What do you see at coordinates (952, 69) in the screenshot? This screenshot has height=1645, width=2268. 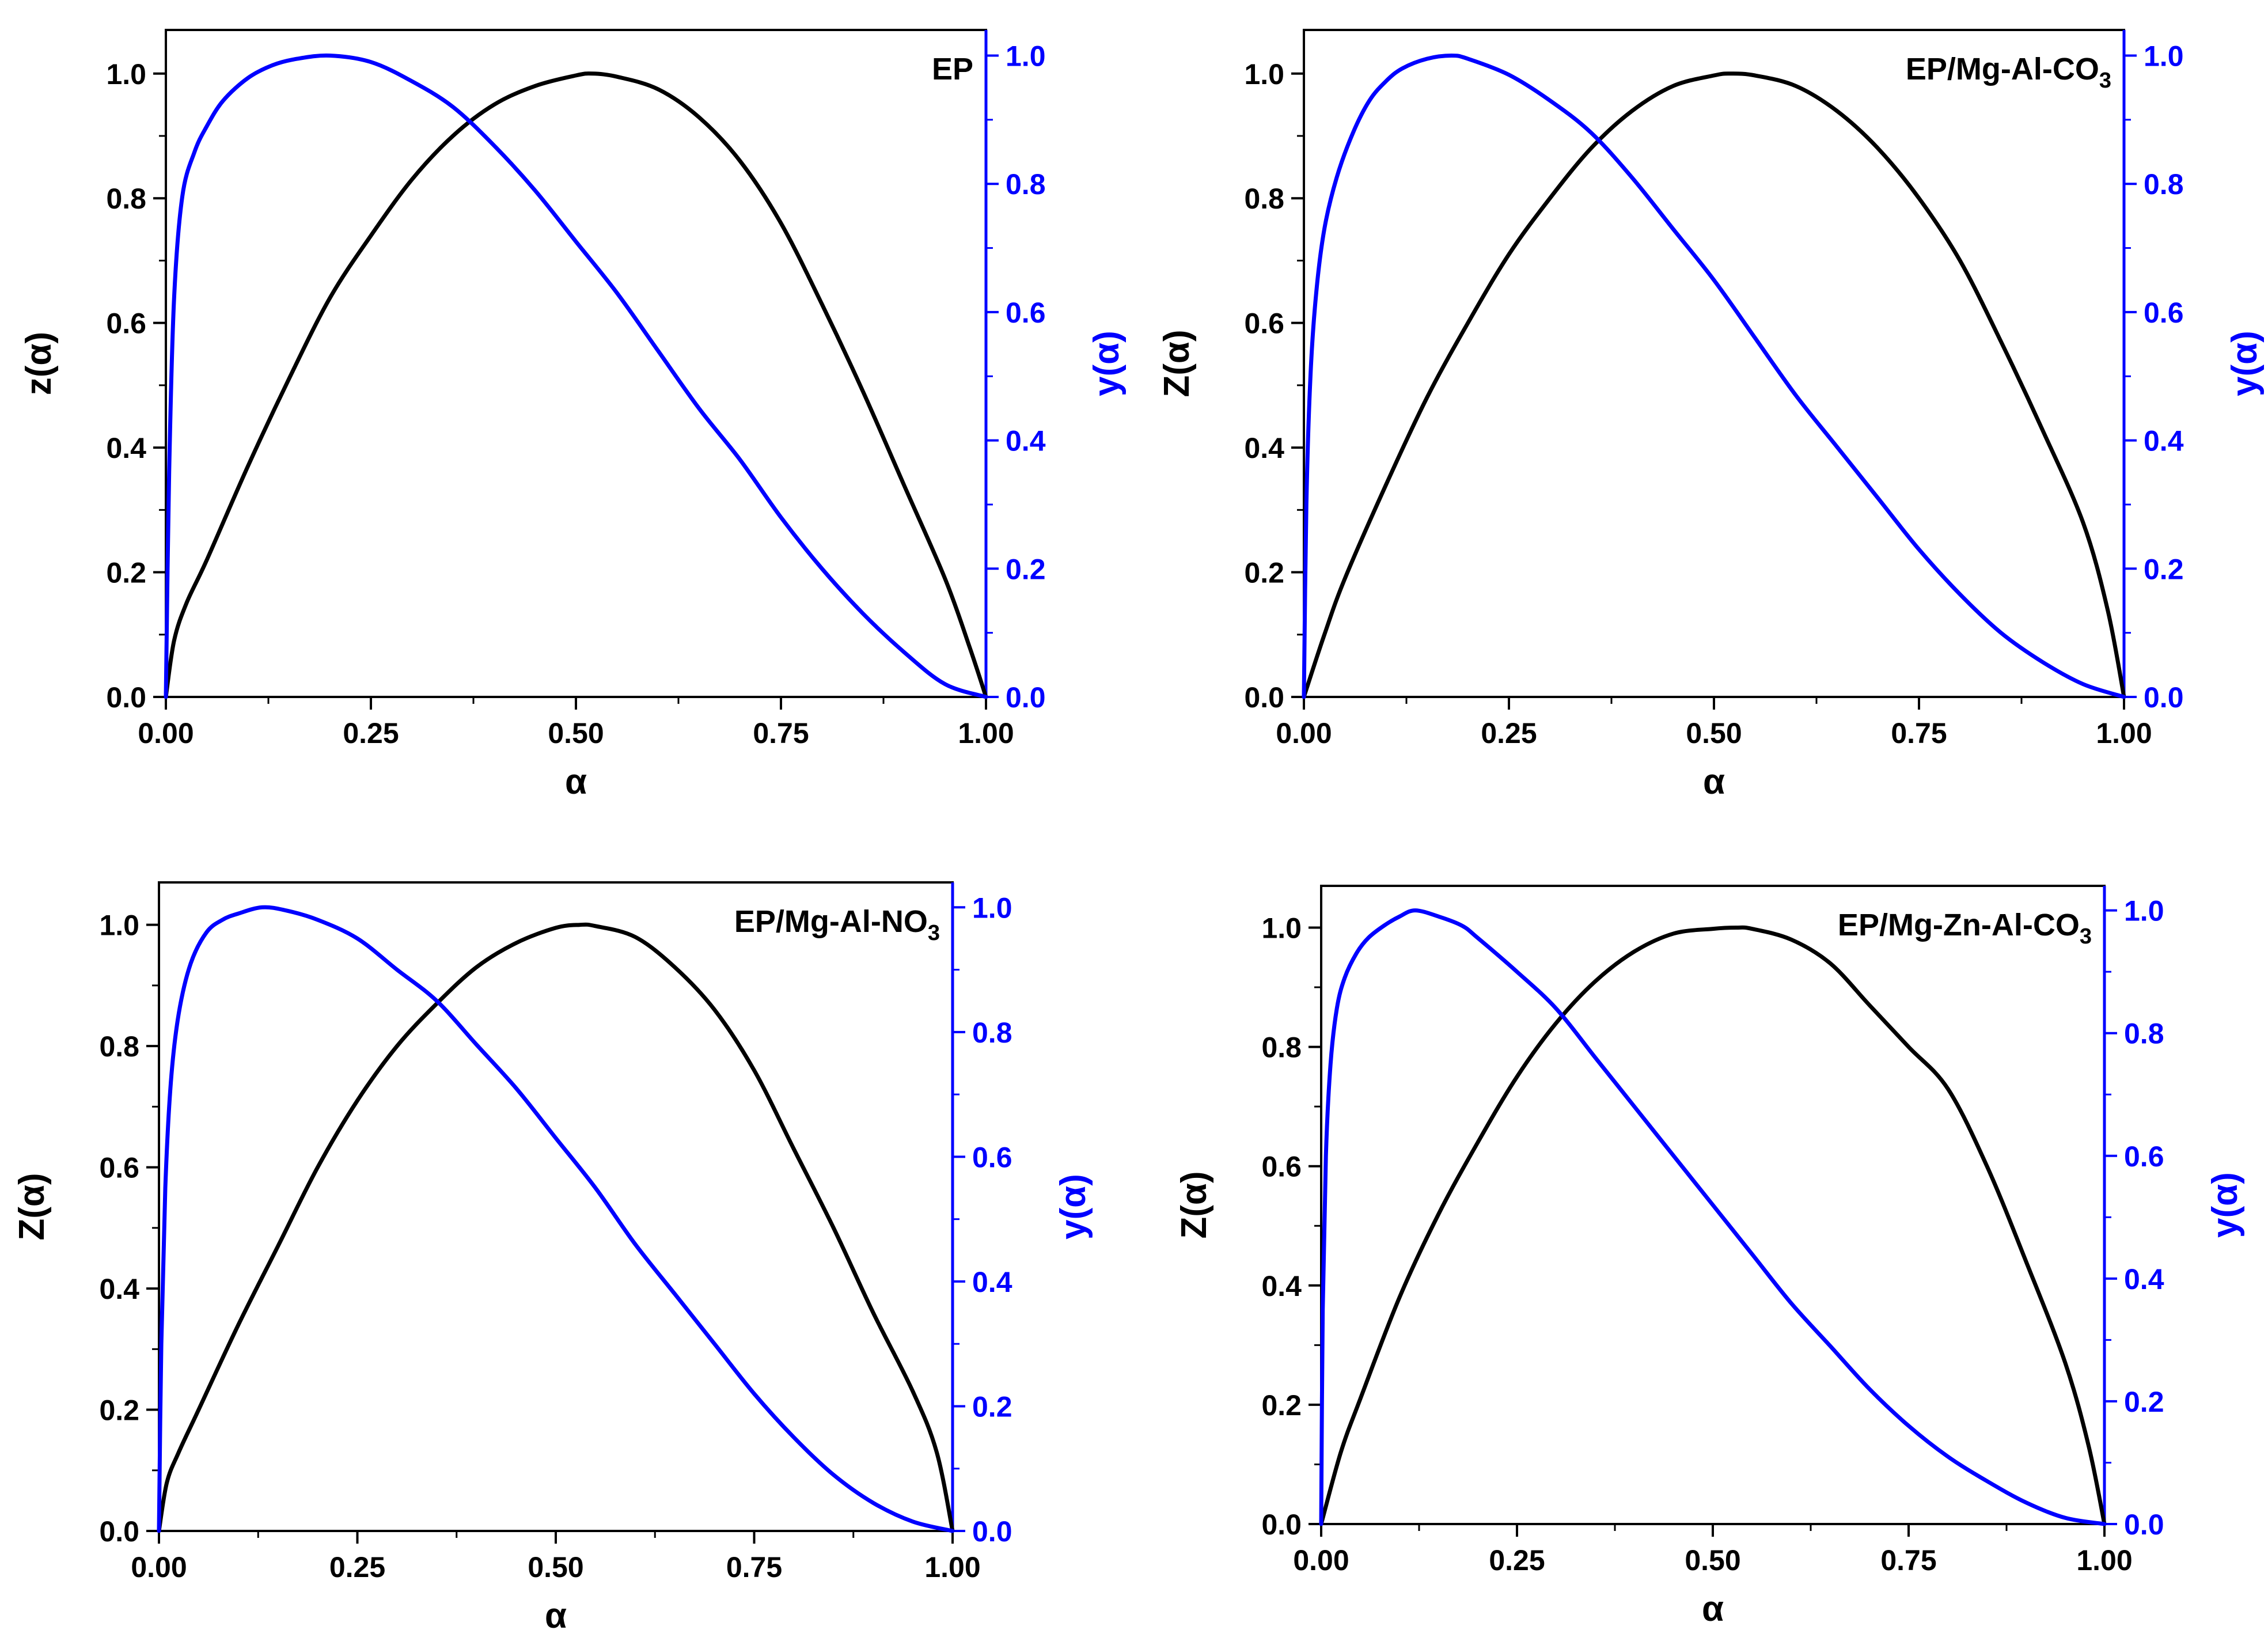 I see `panel-label: EP` at bounding box center [952, 69].